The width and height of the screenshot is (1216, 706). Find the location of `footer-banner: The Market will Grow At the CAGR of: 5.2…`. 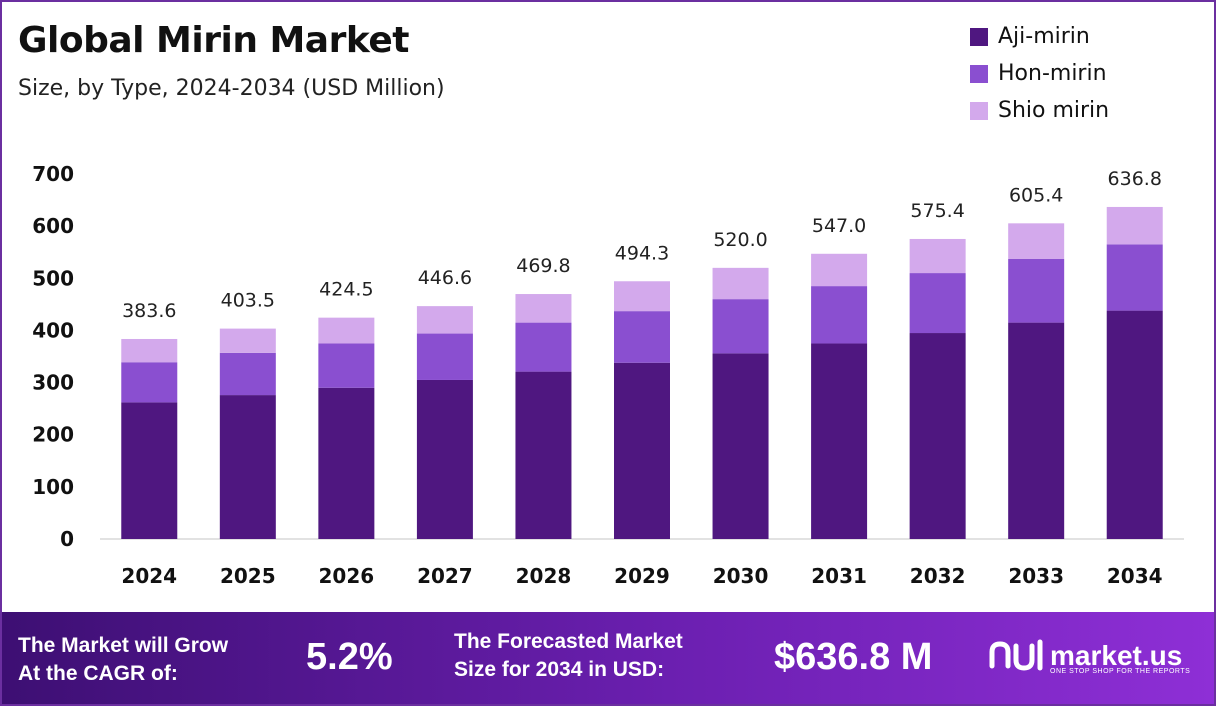

footer-banner: The Market will Grow At the CAGR of: 5.2… is located at coordinates (608, 658).